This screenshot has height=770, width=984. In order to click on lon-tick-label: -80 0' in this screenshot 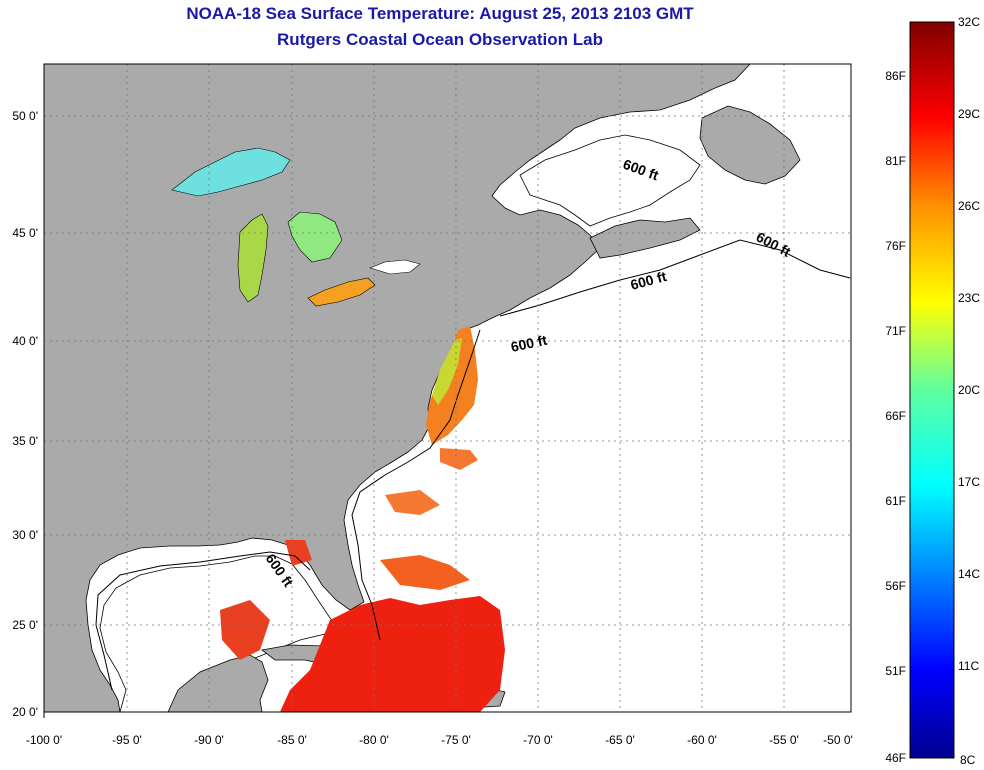, I will do `click(374, 740)`.